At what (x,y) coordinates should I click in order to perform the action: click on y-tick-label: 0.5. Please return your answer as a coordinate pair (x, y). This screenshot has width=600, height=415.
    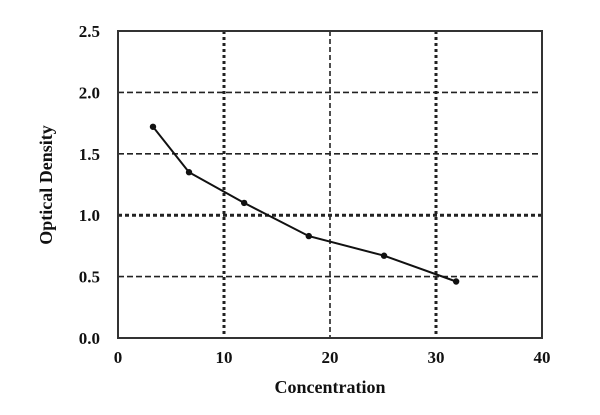
    Looking at the image, I should click on (89, 277).